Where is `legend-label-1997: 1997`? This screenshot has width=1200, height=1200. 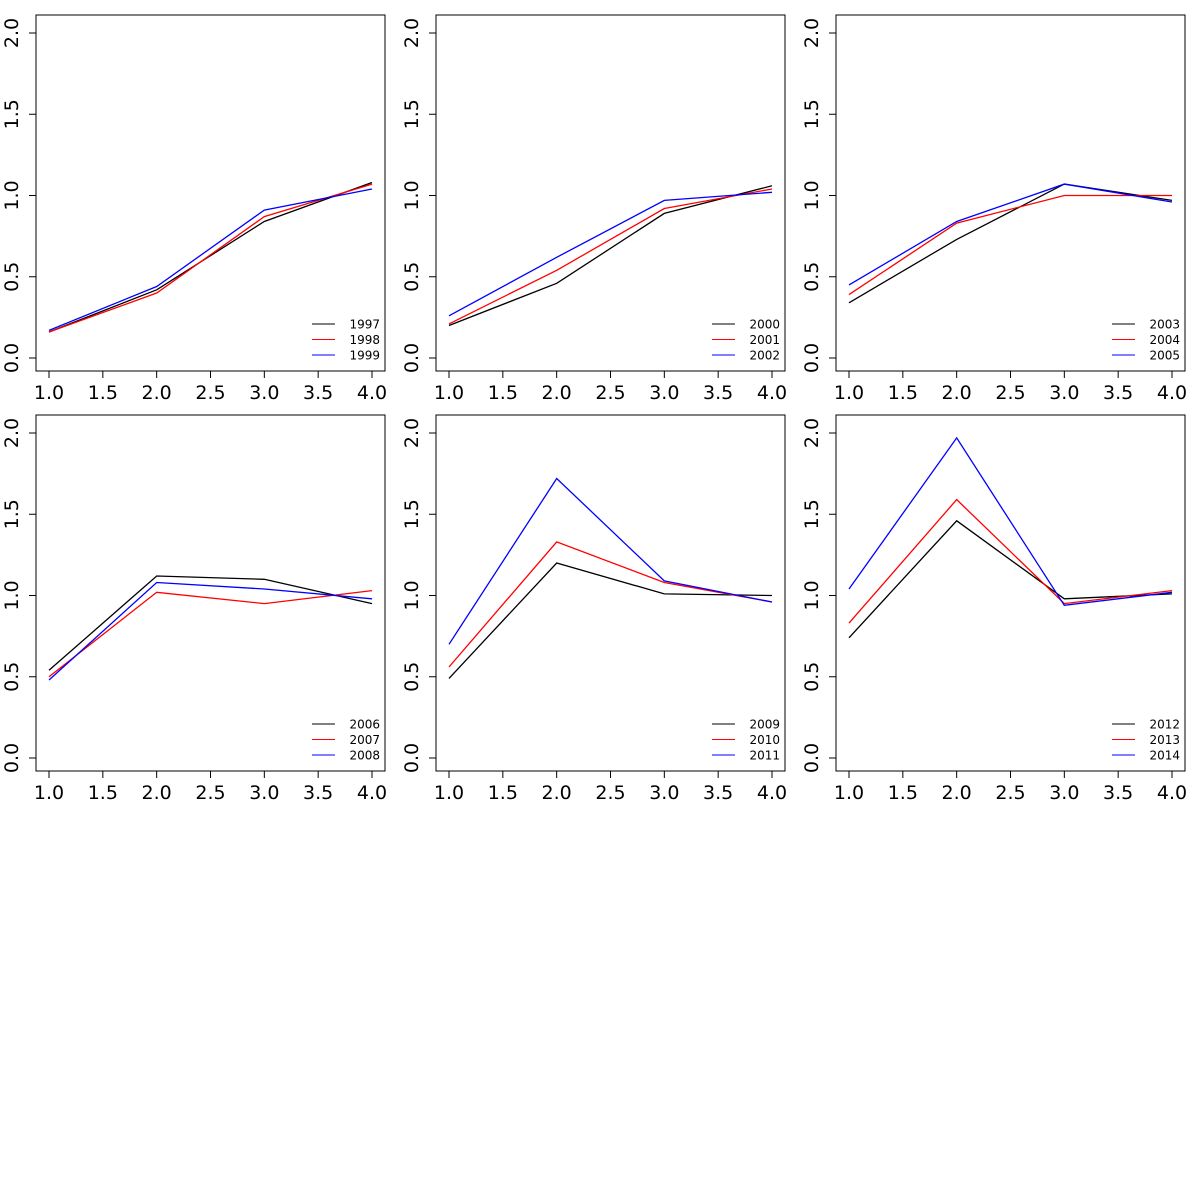
legend-label-1997: 1997 is located at coordinates (364, 325).